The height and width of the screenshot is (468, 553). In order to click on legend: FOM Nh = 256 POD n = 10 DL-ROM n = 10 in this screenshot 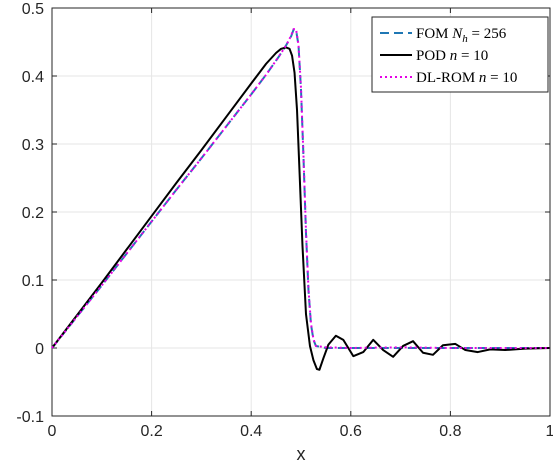, I will do `click(460, 54)`.